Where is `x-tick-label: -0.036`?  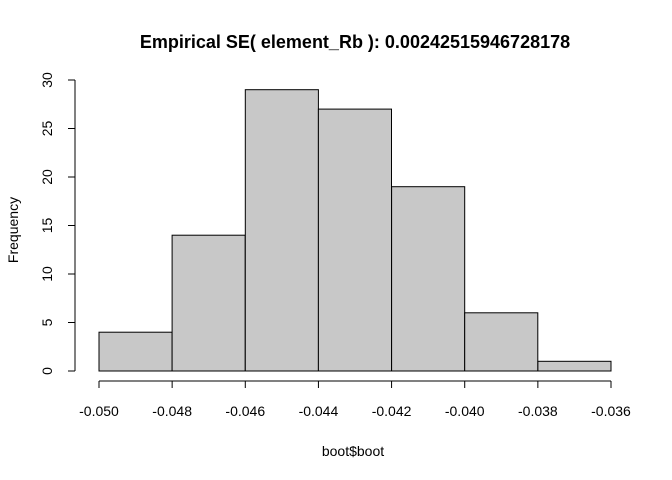 x-tick-label: -0.036 is located at coordinates (611, 411).